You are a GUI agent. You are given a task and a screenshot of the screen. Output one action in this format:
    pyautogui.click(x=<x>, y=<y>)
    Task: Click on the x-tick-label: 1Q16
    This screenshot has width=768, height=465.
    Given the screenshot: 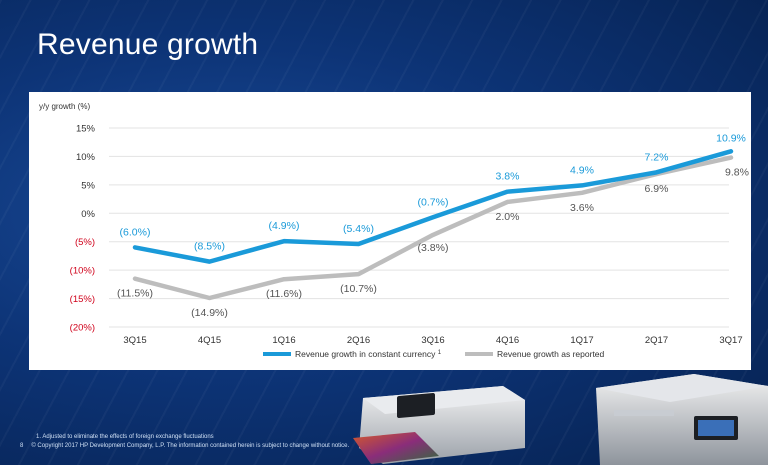 What is the action you would take?
    pyautogui.click(x=283, y=340)
    